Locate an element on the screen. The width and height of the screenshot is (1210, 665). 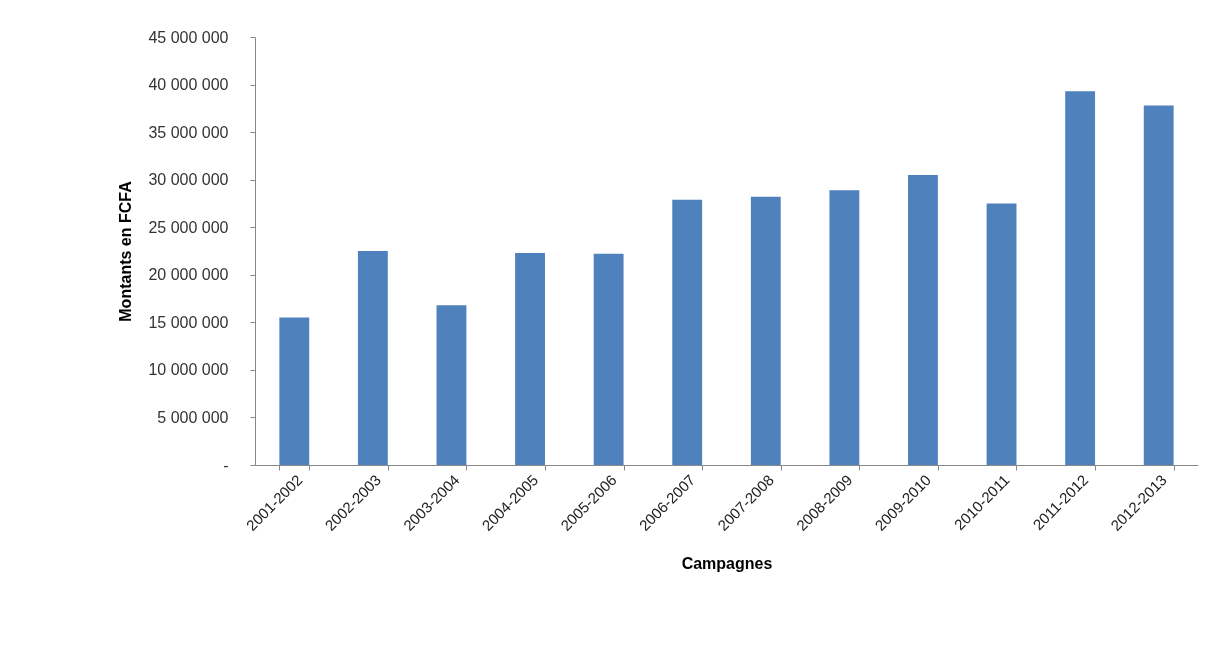
y-tick-label: 15 000 000 is located at coordinates (188, 322).